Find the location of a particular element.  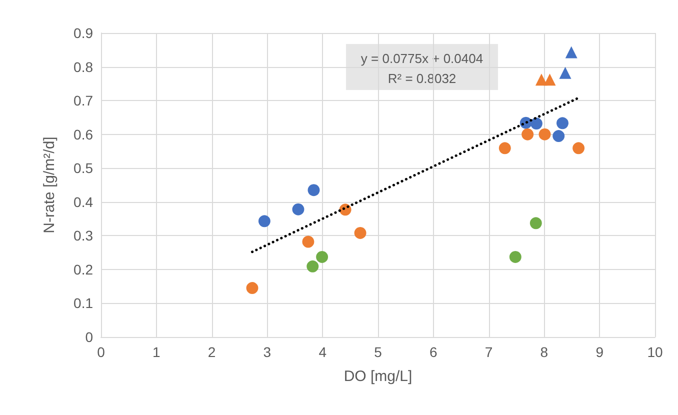

x-tick-label: 8 is located at coordinates (544, 352).